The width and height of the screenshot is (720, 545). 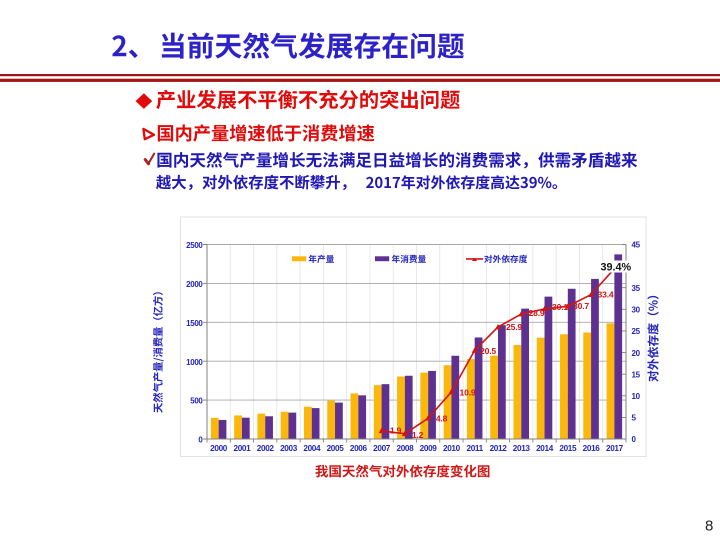 What do you see at coordinates (636, 396) in the screenshot?
I see `svg-text: 10` at bounding box center [636, 396].